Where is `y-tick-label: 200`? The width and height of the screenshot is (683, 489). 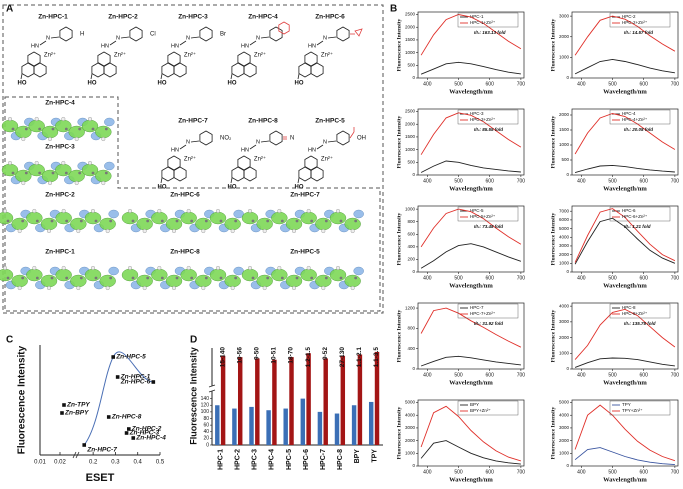 y-tick-label: 200 is located at coordinates (411, 259).